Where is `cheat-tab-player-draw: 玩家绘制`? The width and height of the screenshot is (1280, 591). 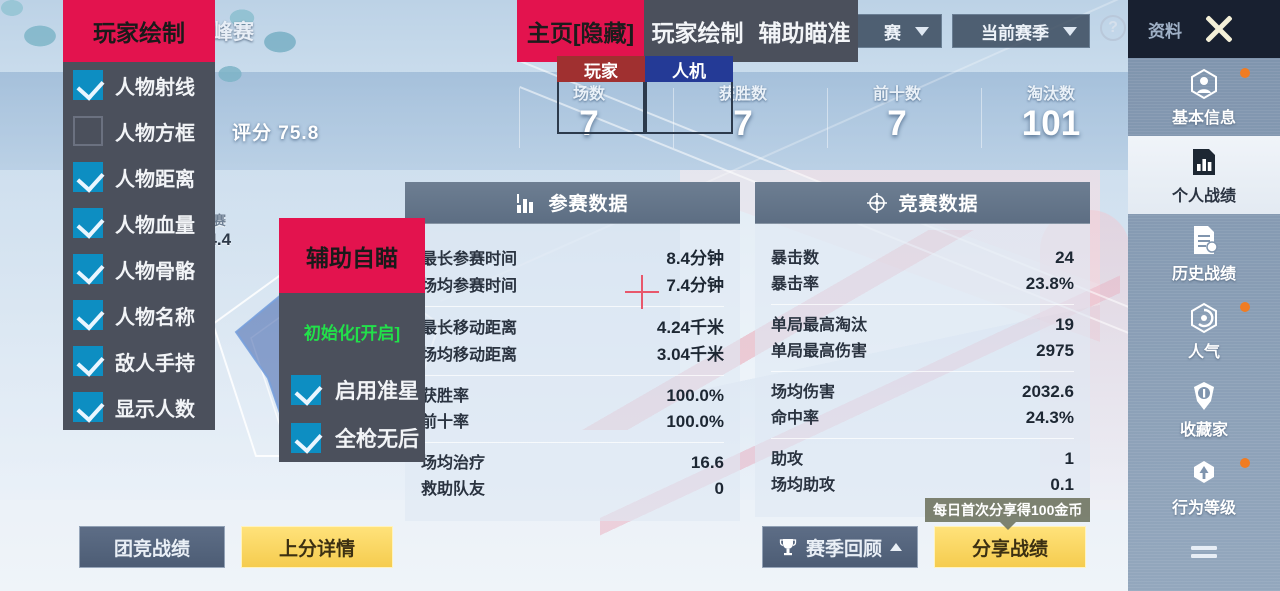 cheat-tab-player-draw: 玩家绘制 is located at coordinates (697, 33).